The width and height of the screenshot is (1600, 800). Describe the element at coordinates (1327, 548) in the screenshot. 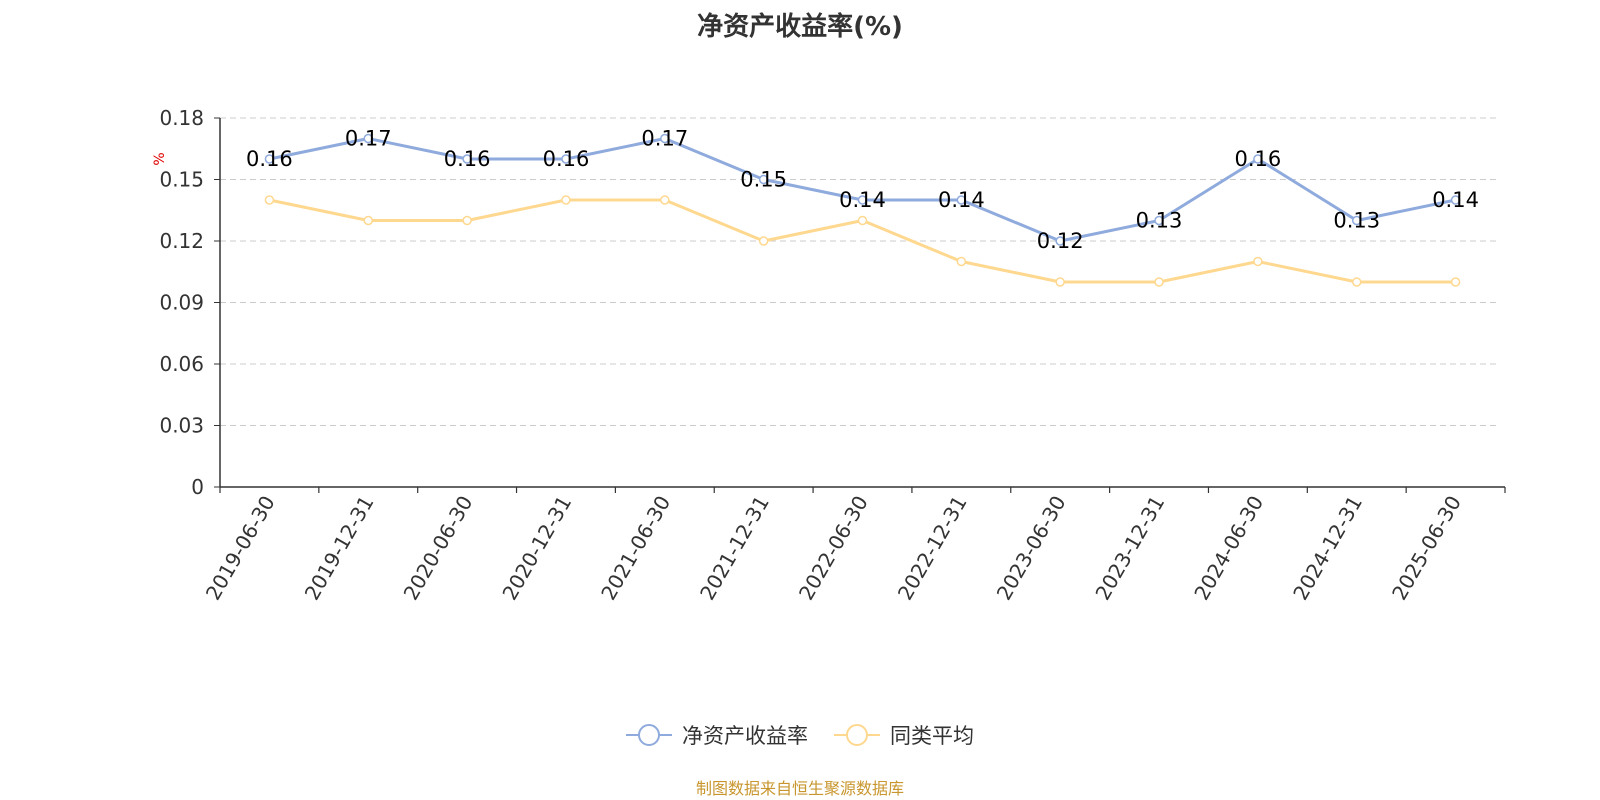

I see `x-tick-label: 2024-12-31` at that location.